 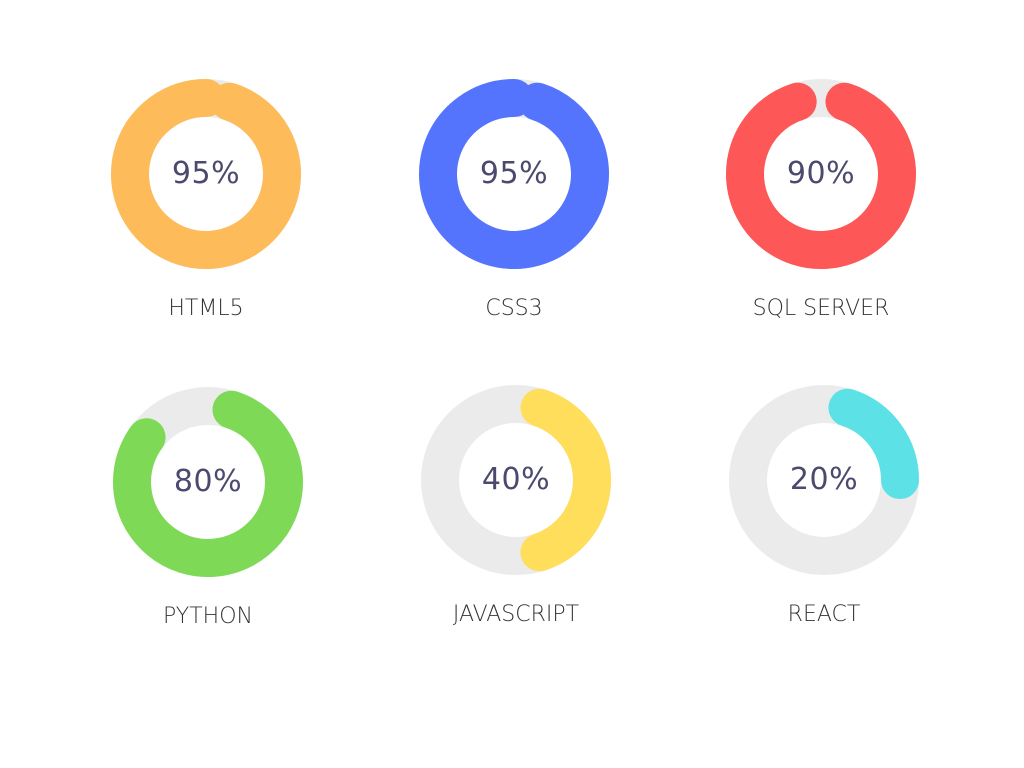 I want to click on skill-name: REACT, so click(x=824, y=614).